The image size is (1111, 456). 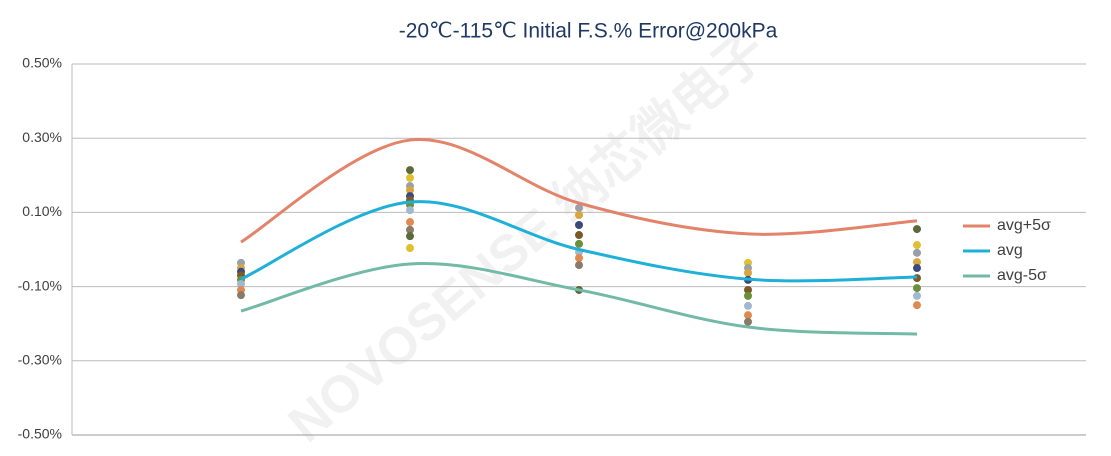 What do you see at coordinates (1022, 275) in the screenshot?
I see `legend-label: avg-5σ` at bounding box center [1022, 275].